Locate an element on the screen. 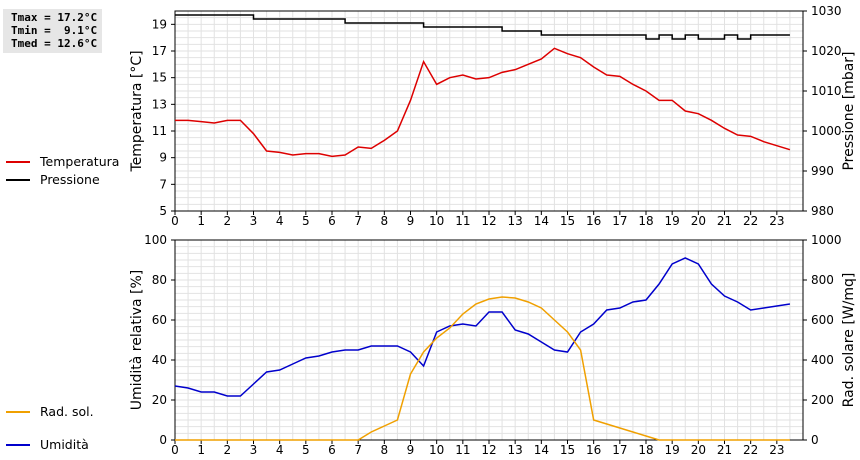 This screenshot has height=460, width=860. legend-label-rad-sol: Rad. sol. is located at coordinates (67, 411).